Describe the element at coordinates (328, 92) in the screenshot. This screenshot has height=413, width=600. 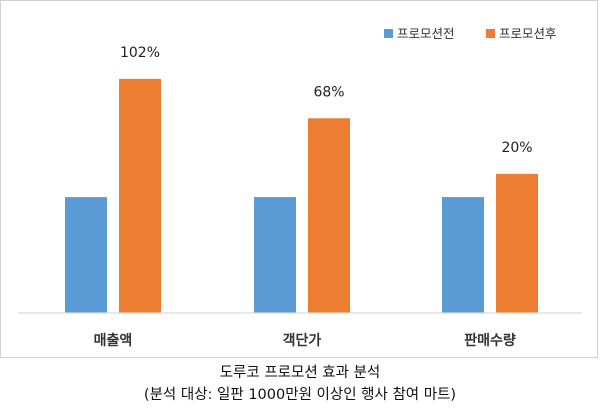
I see `data-label-2: 68%` at that location.